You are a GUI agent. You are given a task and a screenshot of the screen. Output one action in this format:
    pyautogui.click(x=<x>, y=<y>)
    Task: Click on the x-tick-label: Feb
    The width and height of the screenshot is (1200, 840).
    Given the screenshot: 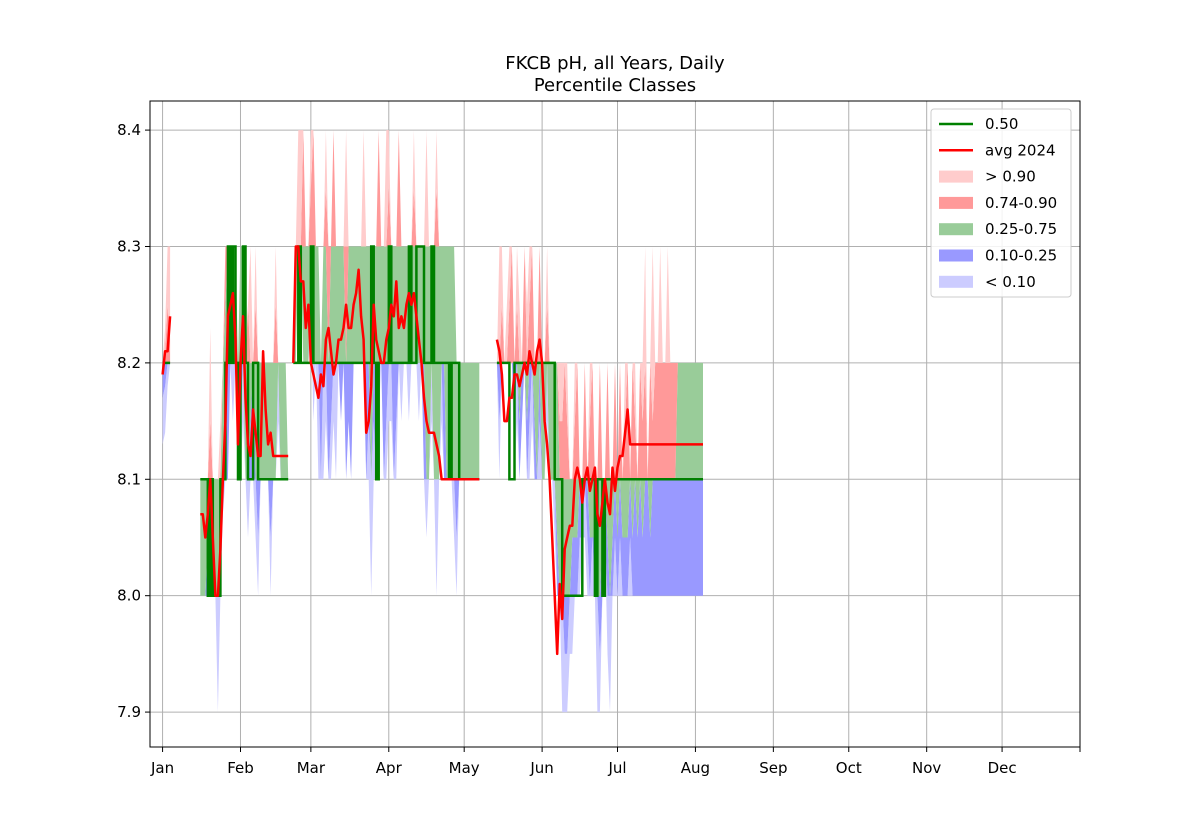 What is the action you would take?
    pyautogui.click(x=240, y=768)
    